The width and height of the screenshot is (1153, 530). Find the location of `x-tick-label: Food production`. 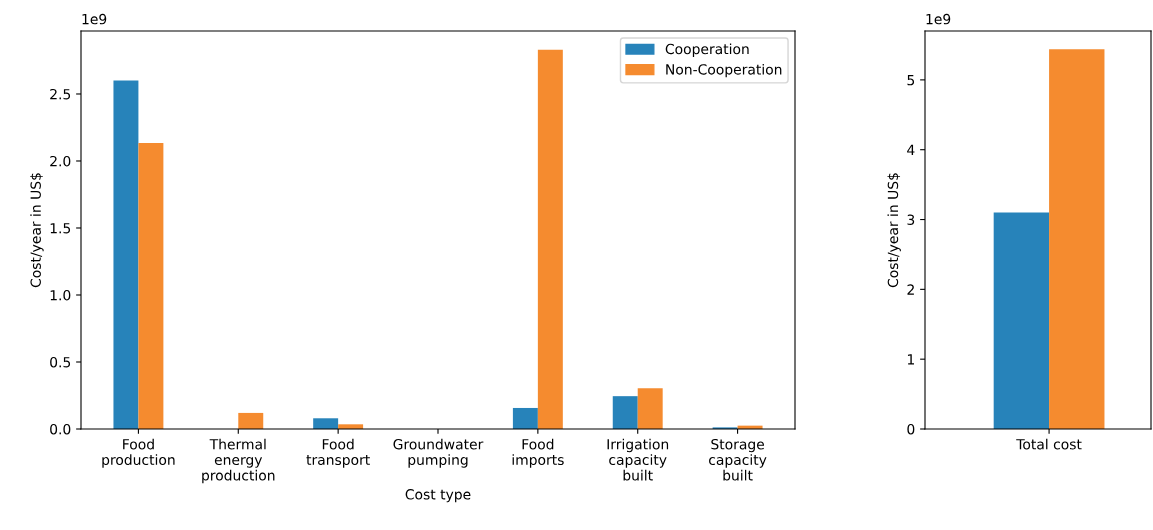

x-tick-label: Food production is located at coordinates (138, 453).